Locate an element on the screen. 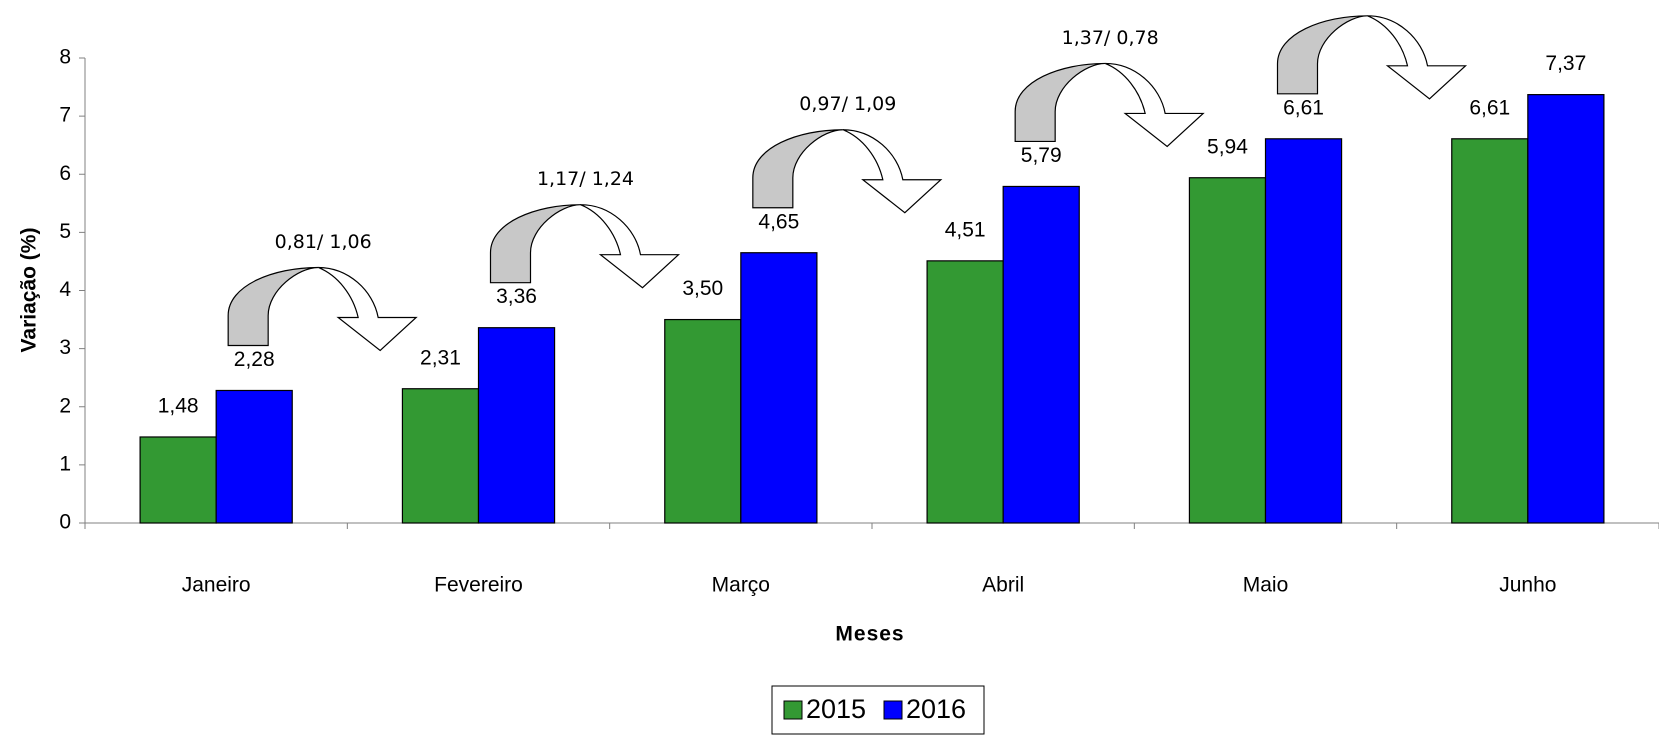 The image size is (1659, 736). y-tick-label: 4 is located at coordinates (65, 289).